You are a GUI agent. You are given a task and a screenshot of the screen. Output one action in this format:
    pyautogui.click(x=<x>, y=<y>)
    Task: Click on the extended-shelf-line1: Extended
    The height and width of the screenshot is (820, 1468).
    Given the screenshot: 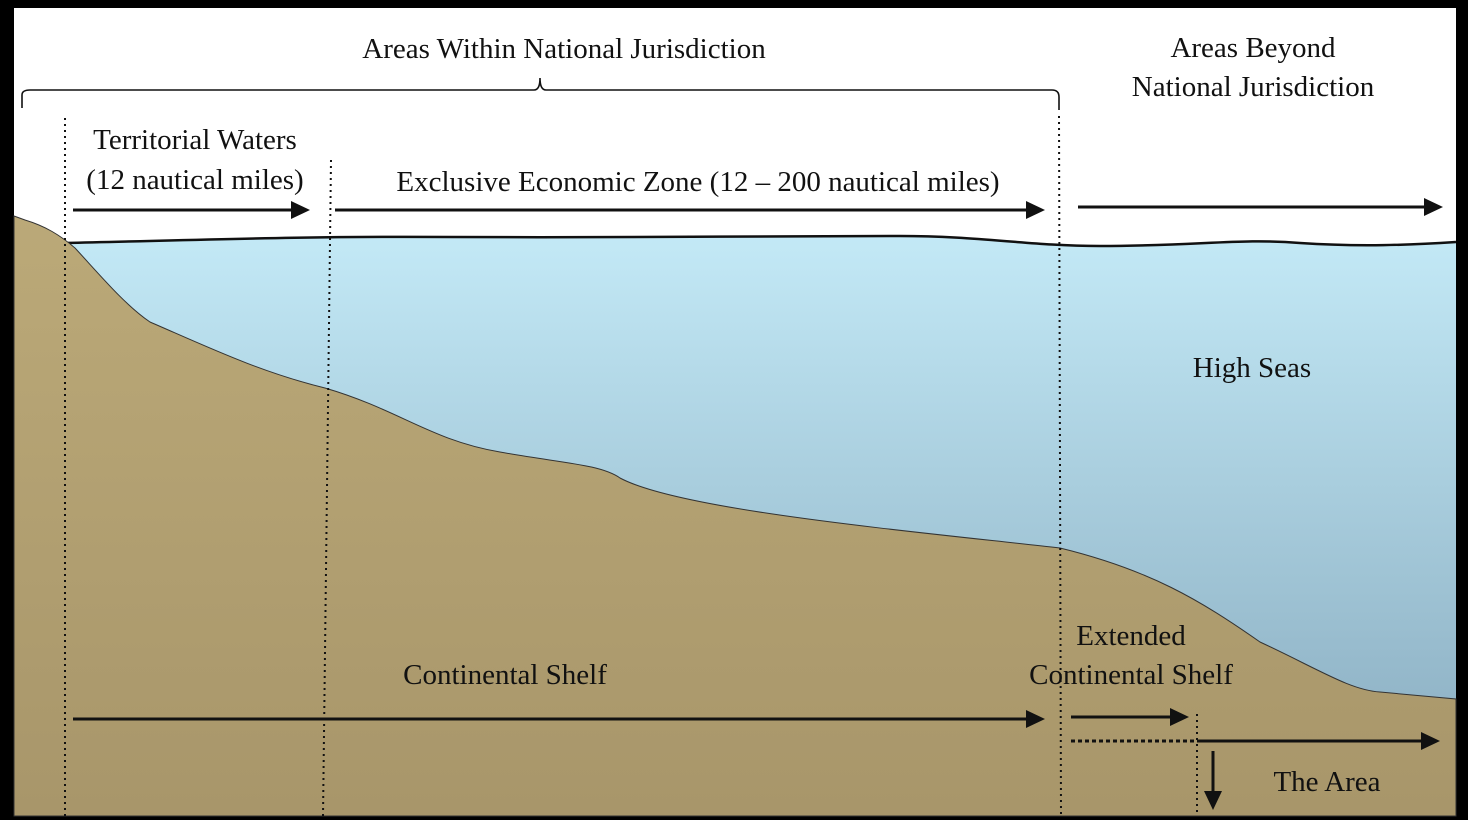 What is the action you would take?
    pyautogui.click(x=1131, y=636)
    